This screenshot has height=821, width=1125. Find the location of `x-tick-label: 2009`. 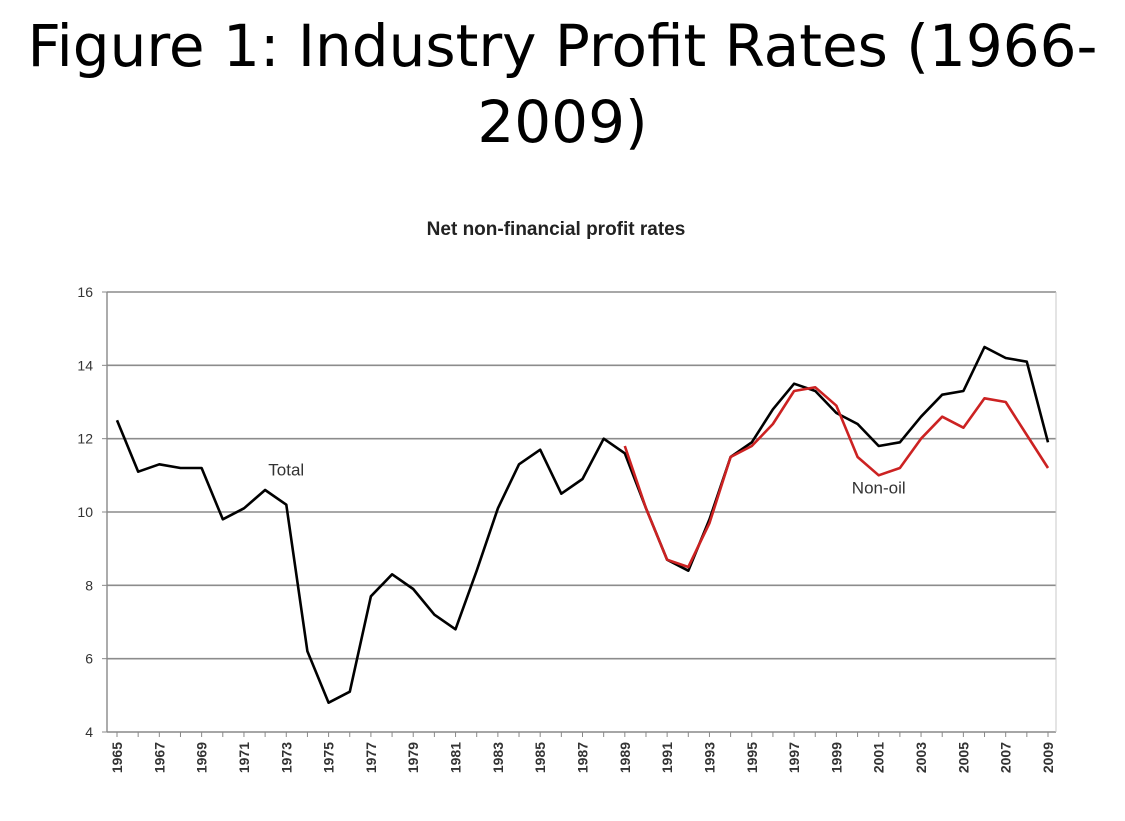

x-tick-label: 2009 is located at coordinates (1048, 757).